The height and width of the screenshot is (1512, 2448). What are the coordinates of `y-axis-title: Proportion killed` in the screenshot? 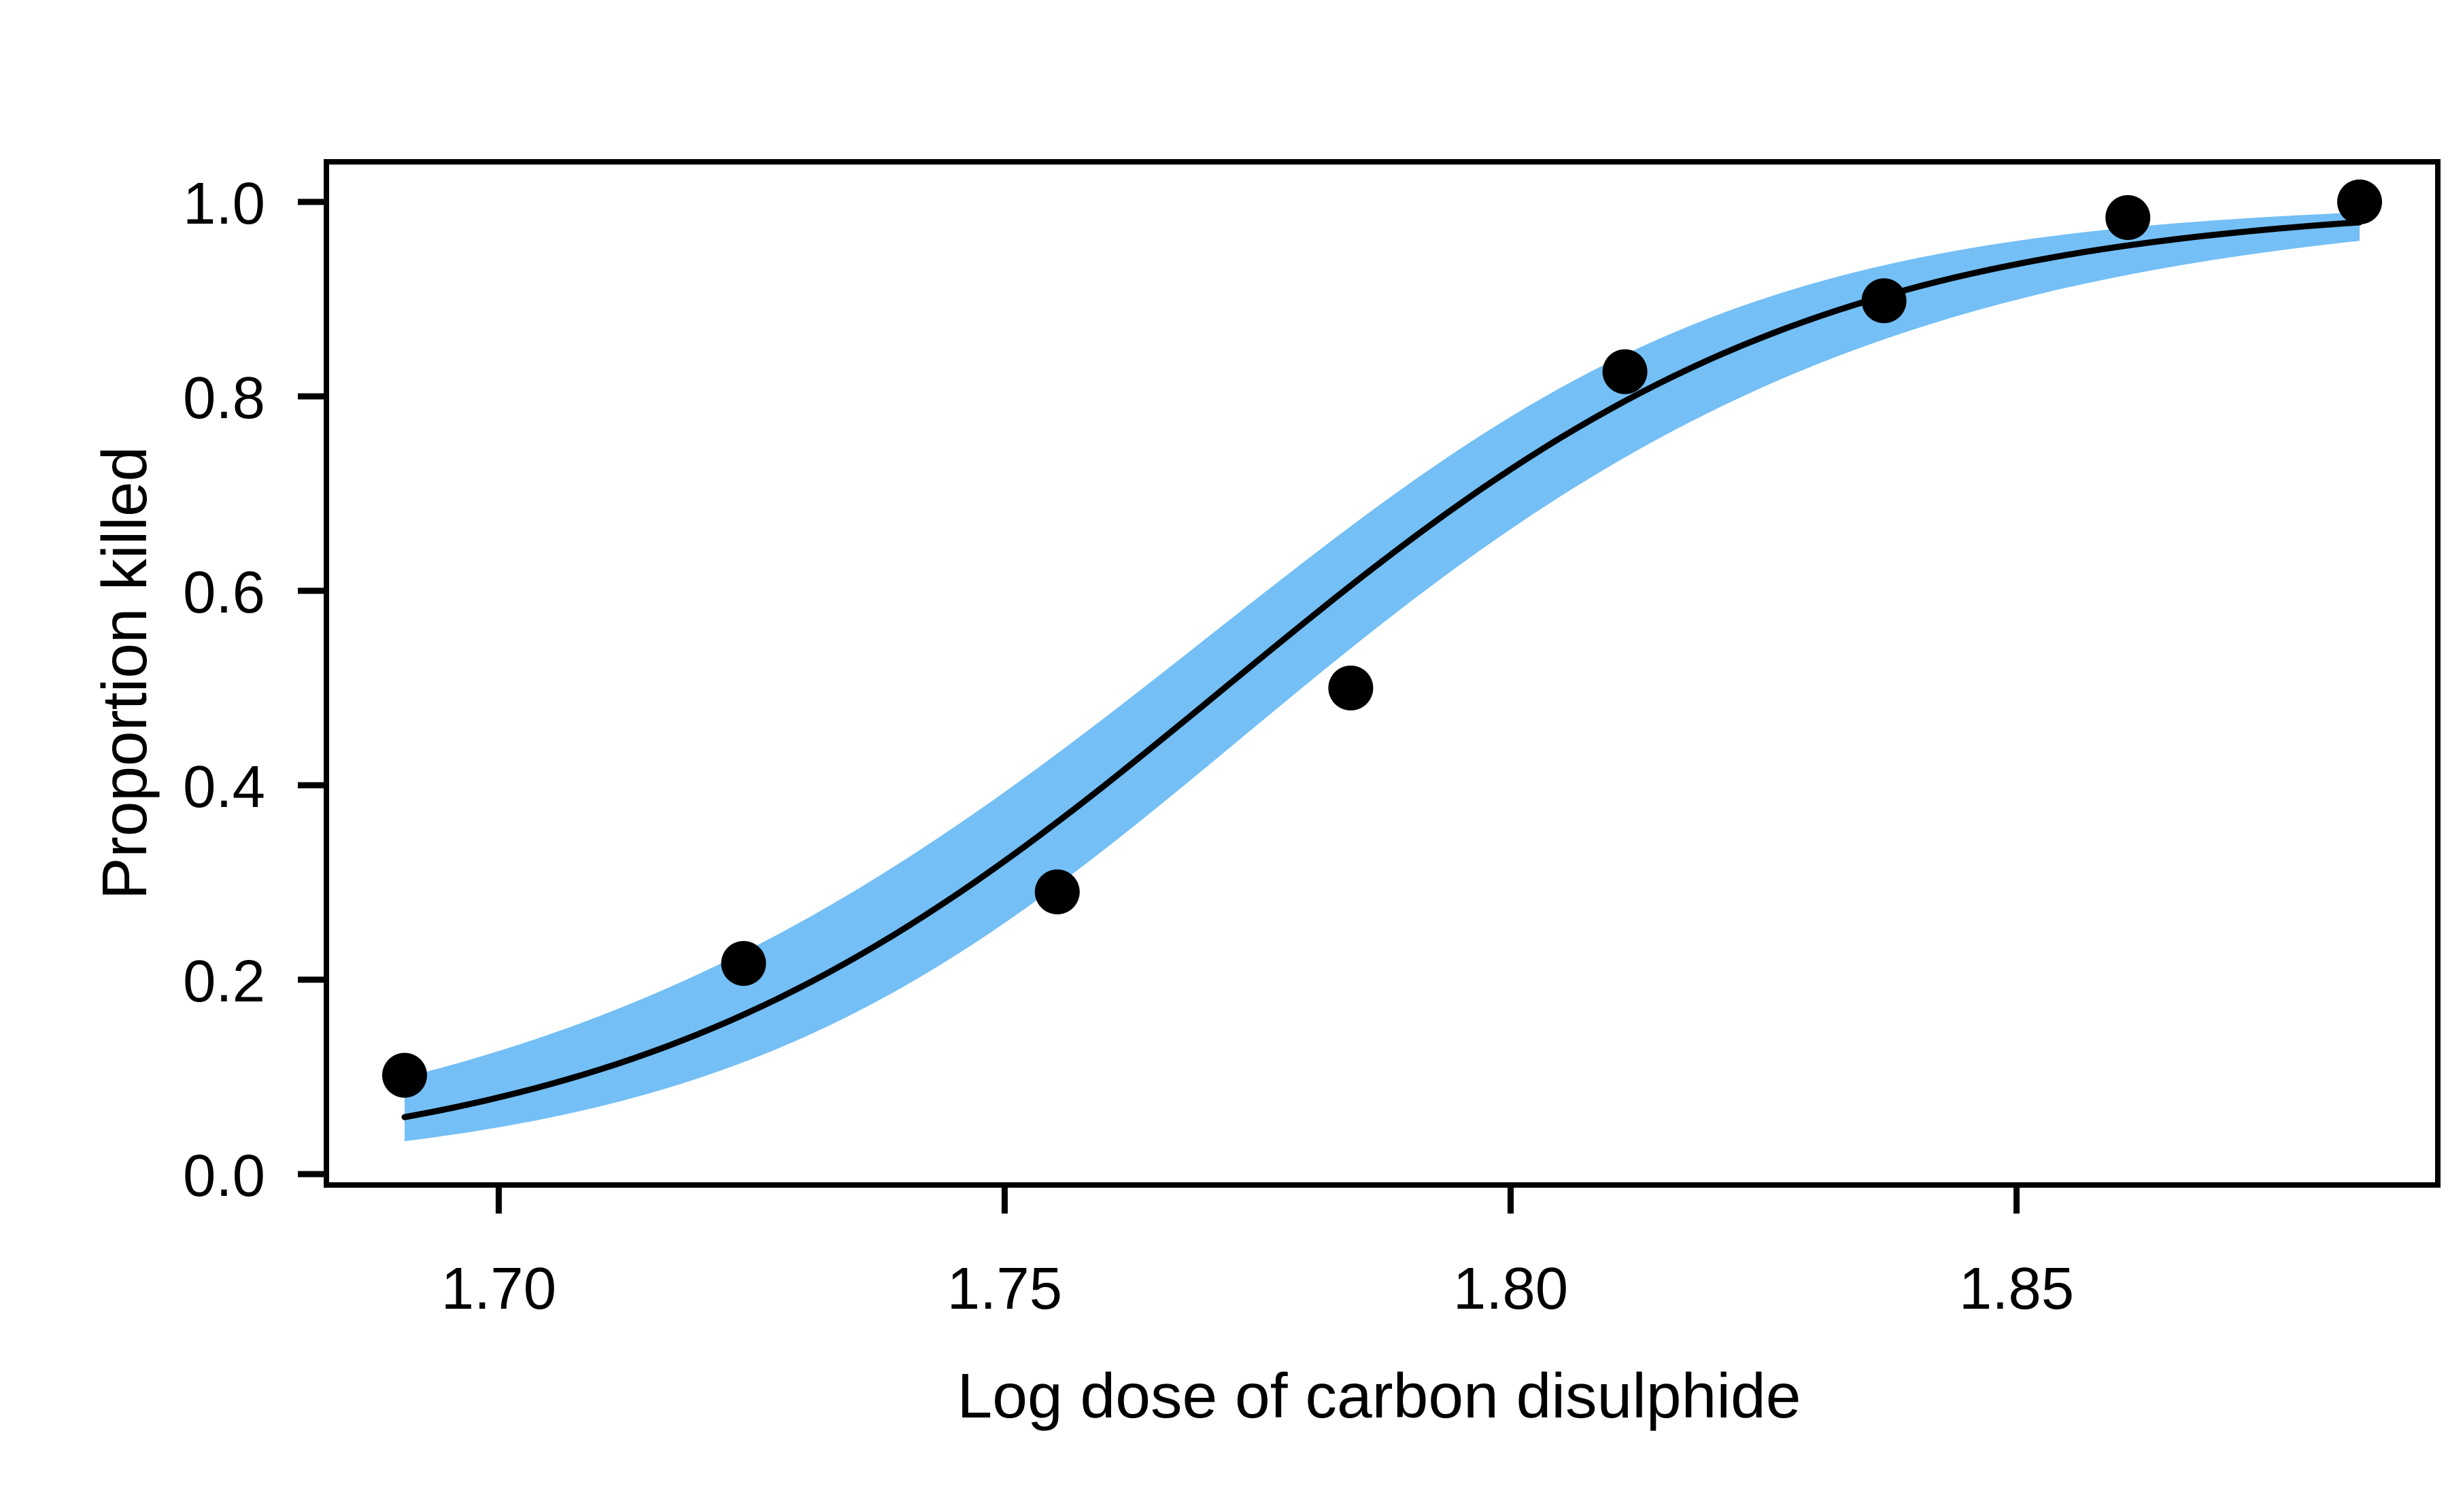 It's located at (125, 673).